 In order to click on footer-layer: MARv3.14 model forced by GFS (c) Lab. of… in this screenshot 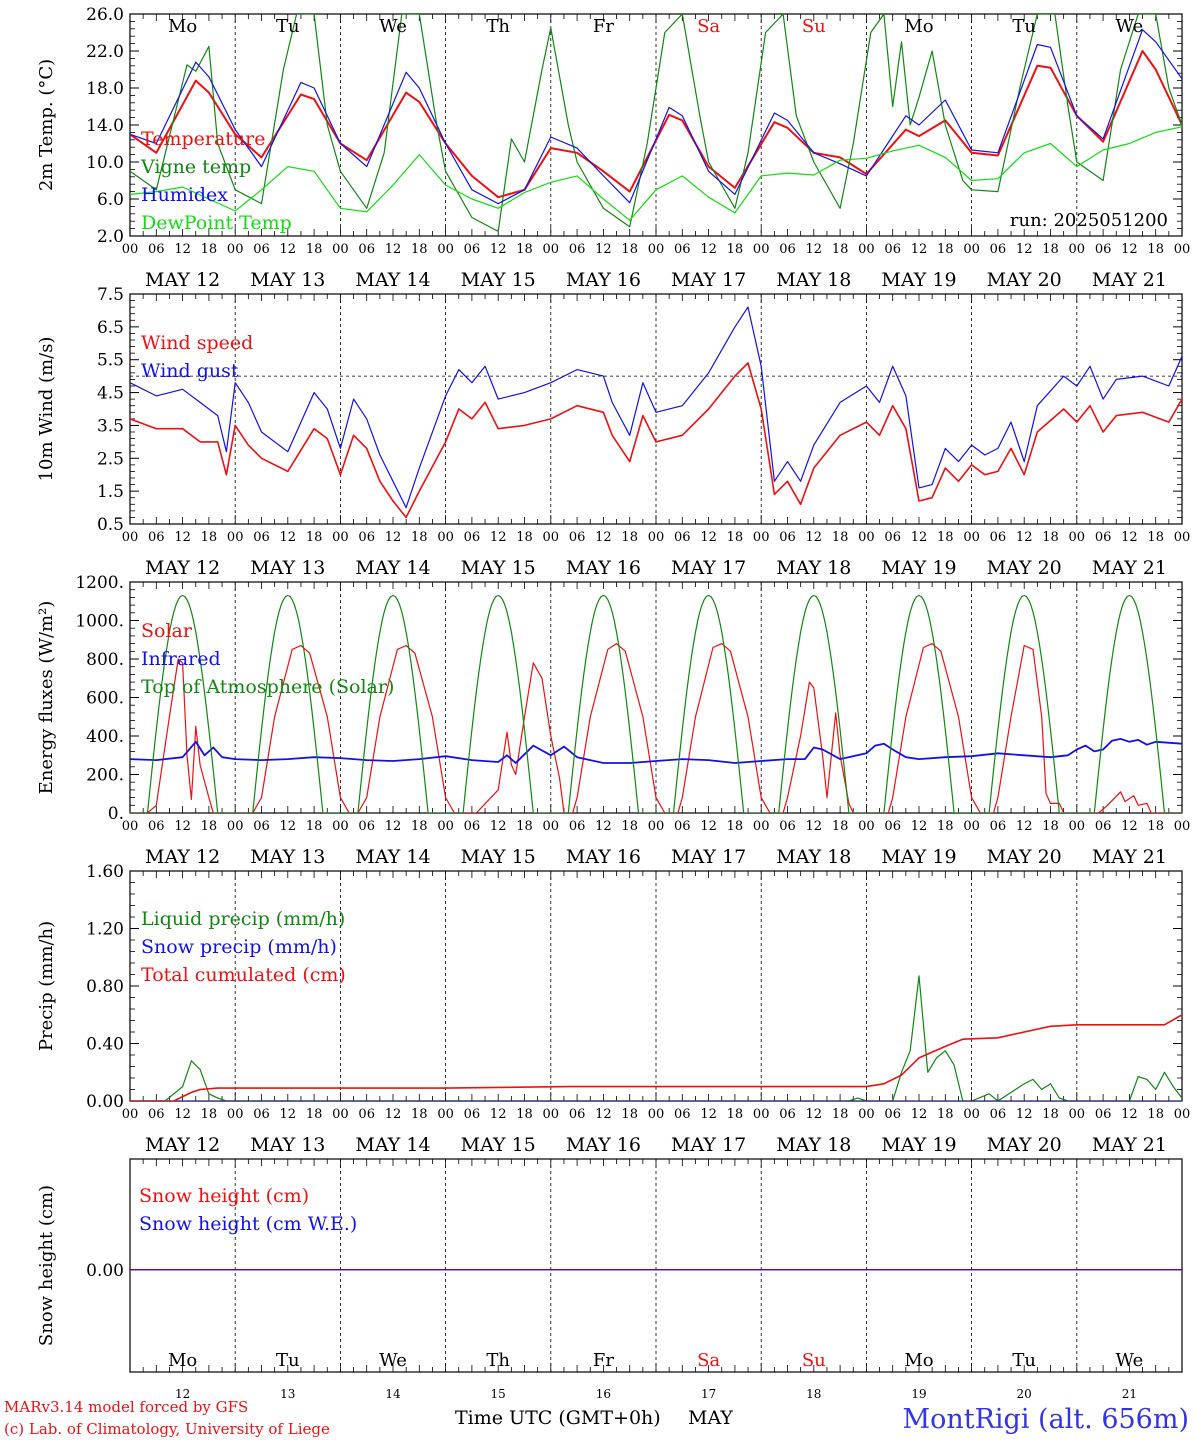, I will do `click(596, 1418)`.